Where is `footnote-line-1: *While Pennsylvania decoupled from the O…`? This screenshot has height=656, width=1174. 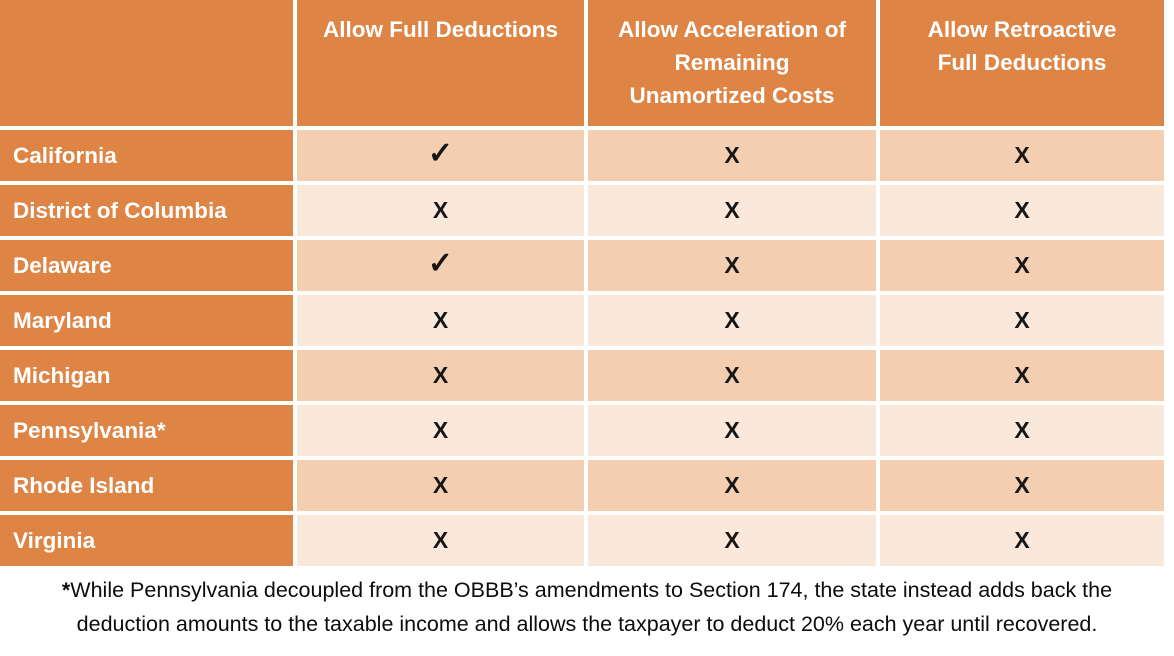
footnote-line-1: *While Pennsylvania decoupled from the O… is located at coordinates (587, 590).